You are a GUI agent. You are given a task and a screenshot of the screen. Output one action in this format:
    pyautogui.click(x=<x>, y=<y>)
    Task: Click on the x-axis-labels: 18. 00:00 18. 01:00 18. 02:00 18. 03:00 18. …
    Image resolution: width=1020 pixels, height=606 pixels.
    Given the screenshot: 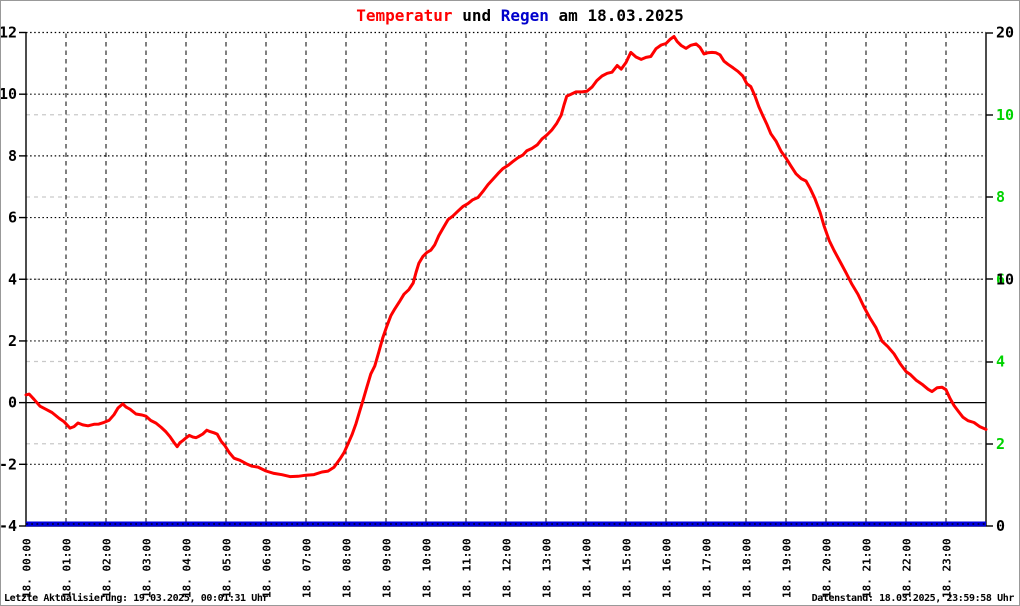 What is the action you would take?
    pyautogui.click(x=487, y=568)
    